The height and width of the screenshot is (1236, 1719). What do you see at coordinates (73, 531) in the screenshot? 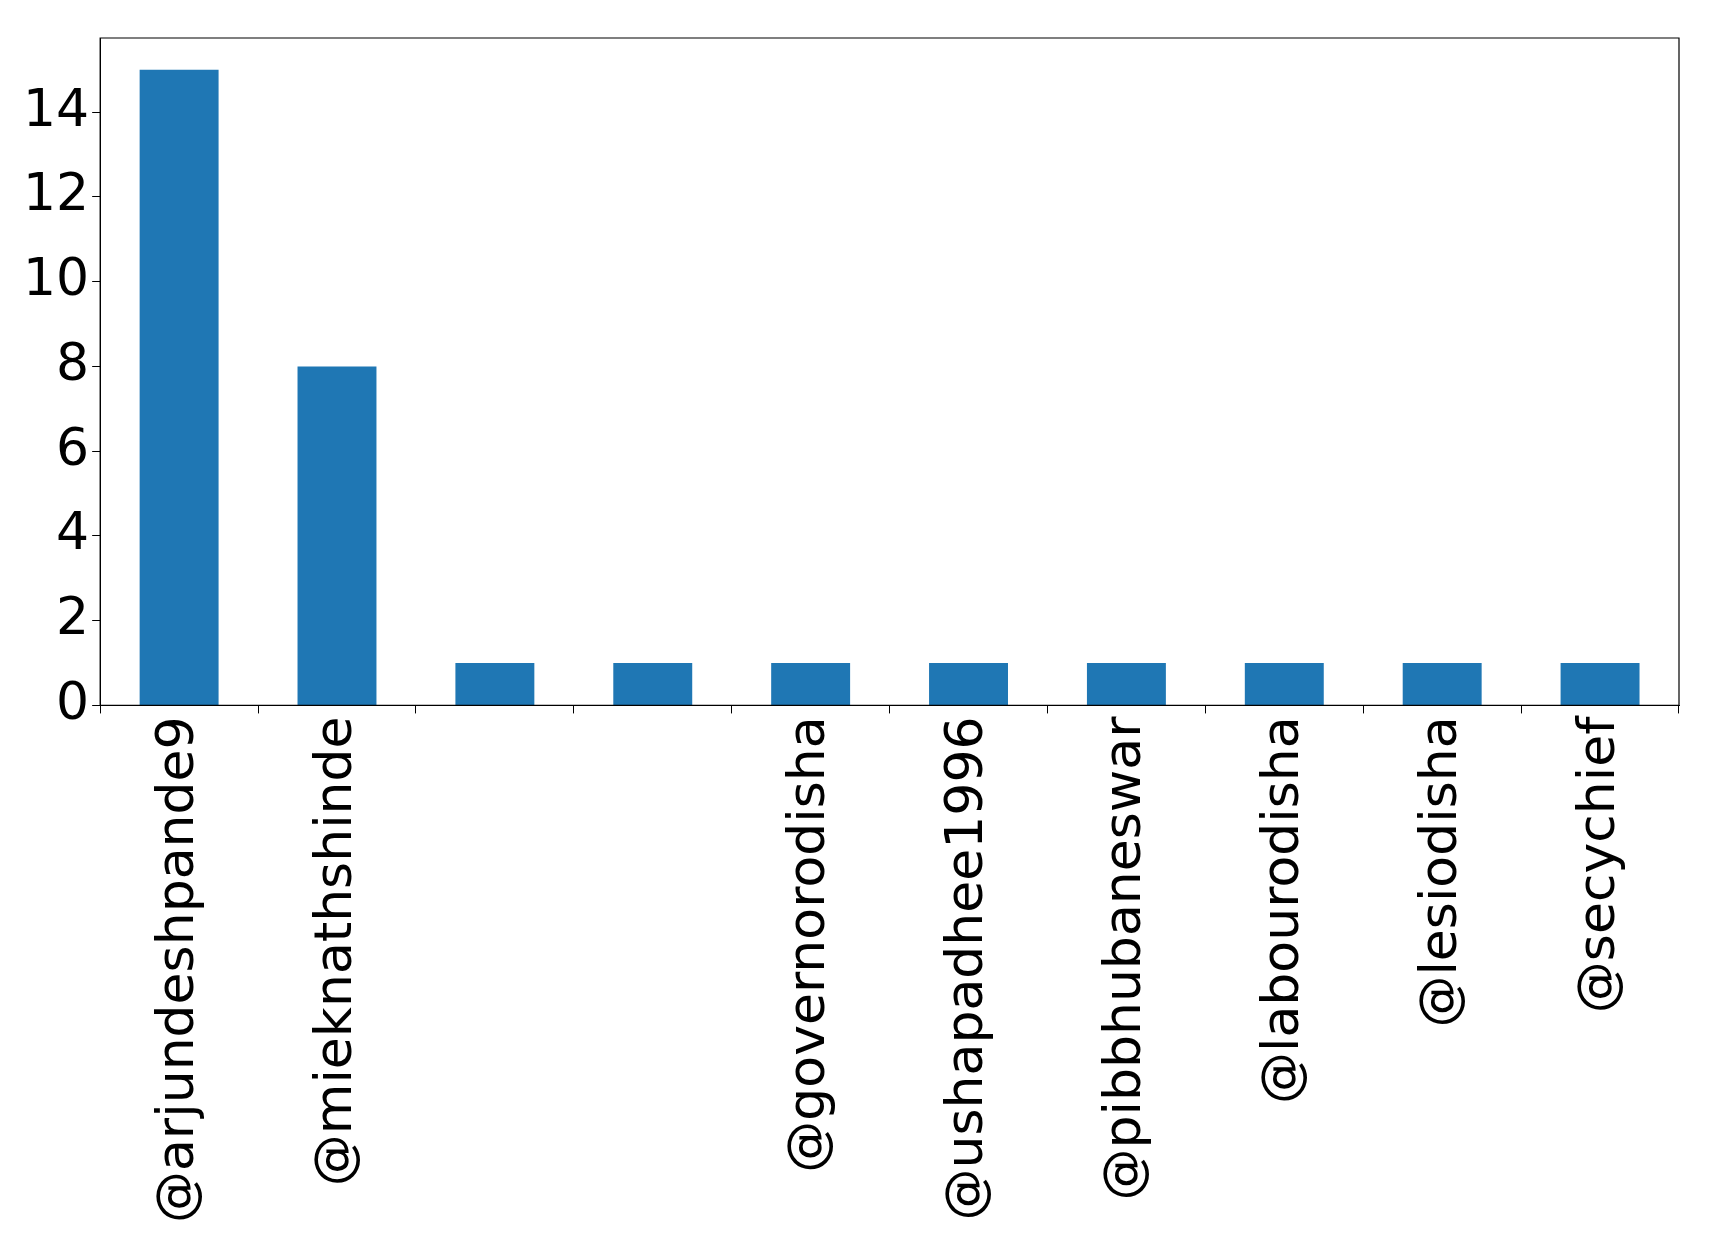
I see `y-tick-label: 4` at bounding box center [73, 531].